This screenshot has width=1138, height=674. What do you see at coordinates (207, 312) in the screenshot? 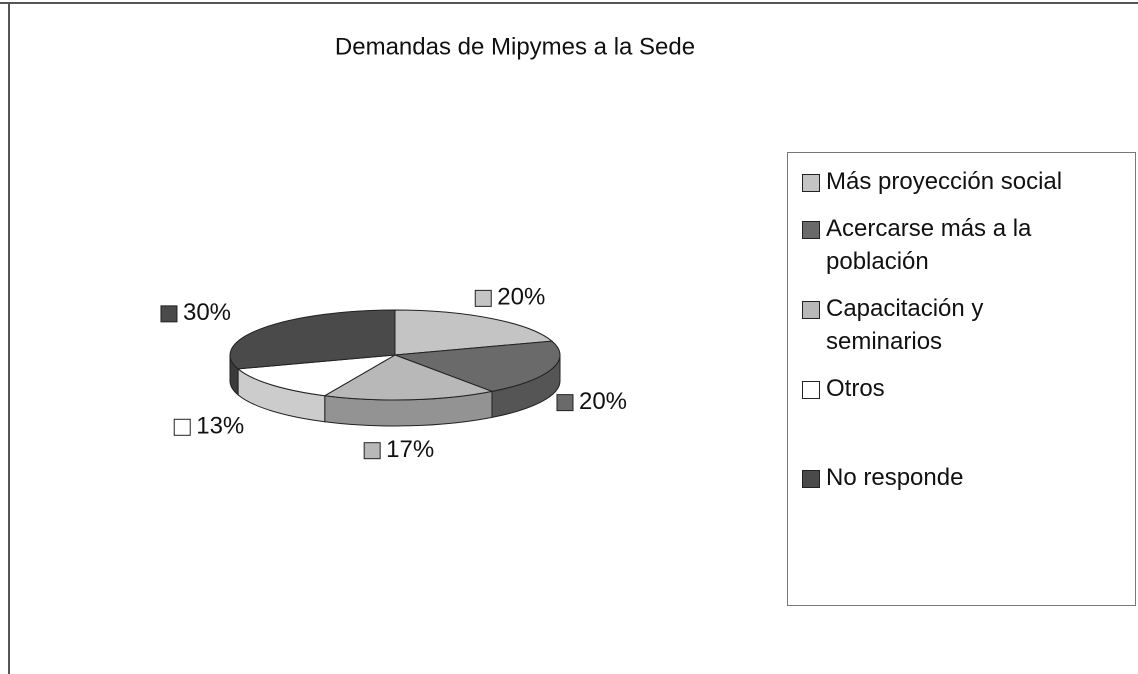
I see `data-label: 30%` at bounding box center [207, 312].